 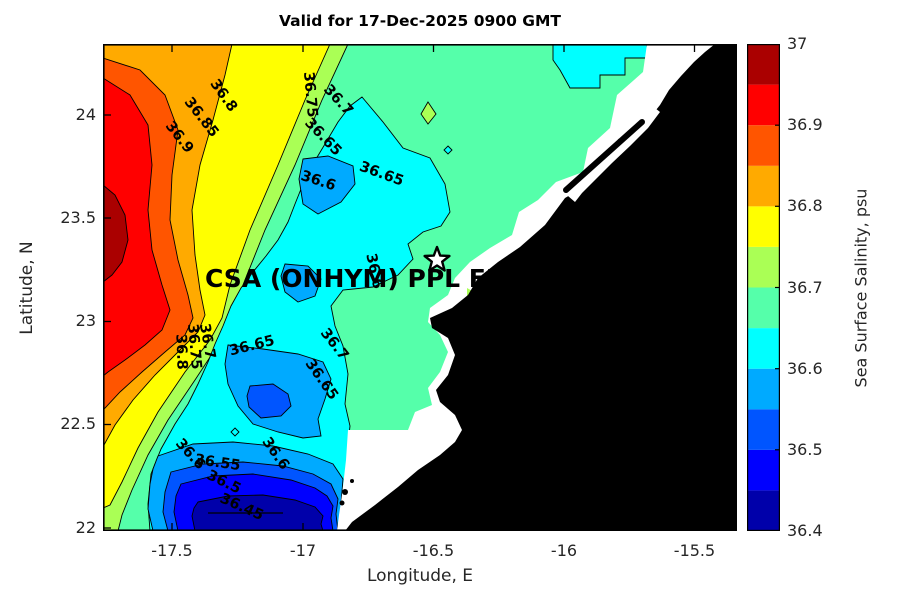 What do you see at coordinates (85, 114) in the screenshot?
I see `y-tick-label: 24` at bounding box center [85, 114].